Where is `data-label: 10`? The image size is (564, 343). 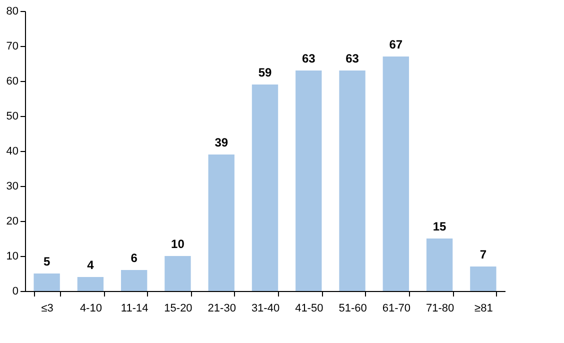 data-label: 10 is located at coordinates (178, 244).